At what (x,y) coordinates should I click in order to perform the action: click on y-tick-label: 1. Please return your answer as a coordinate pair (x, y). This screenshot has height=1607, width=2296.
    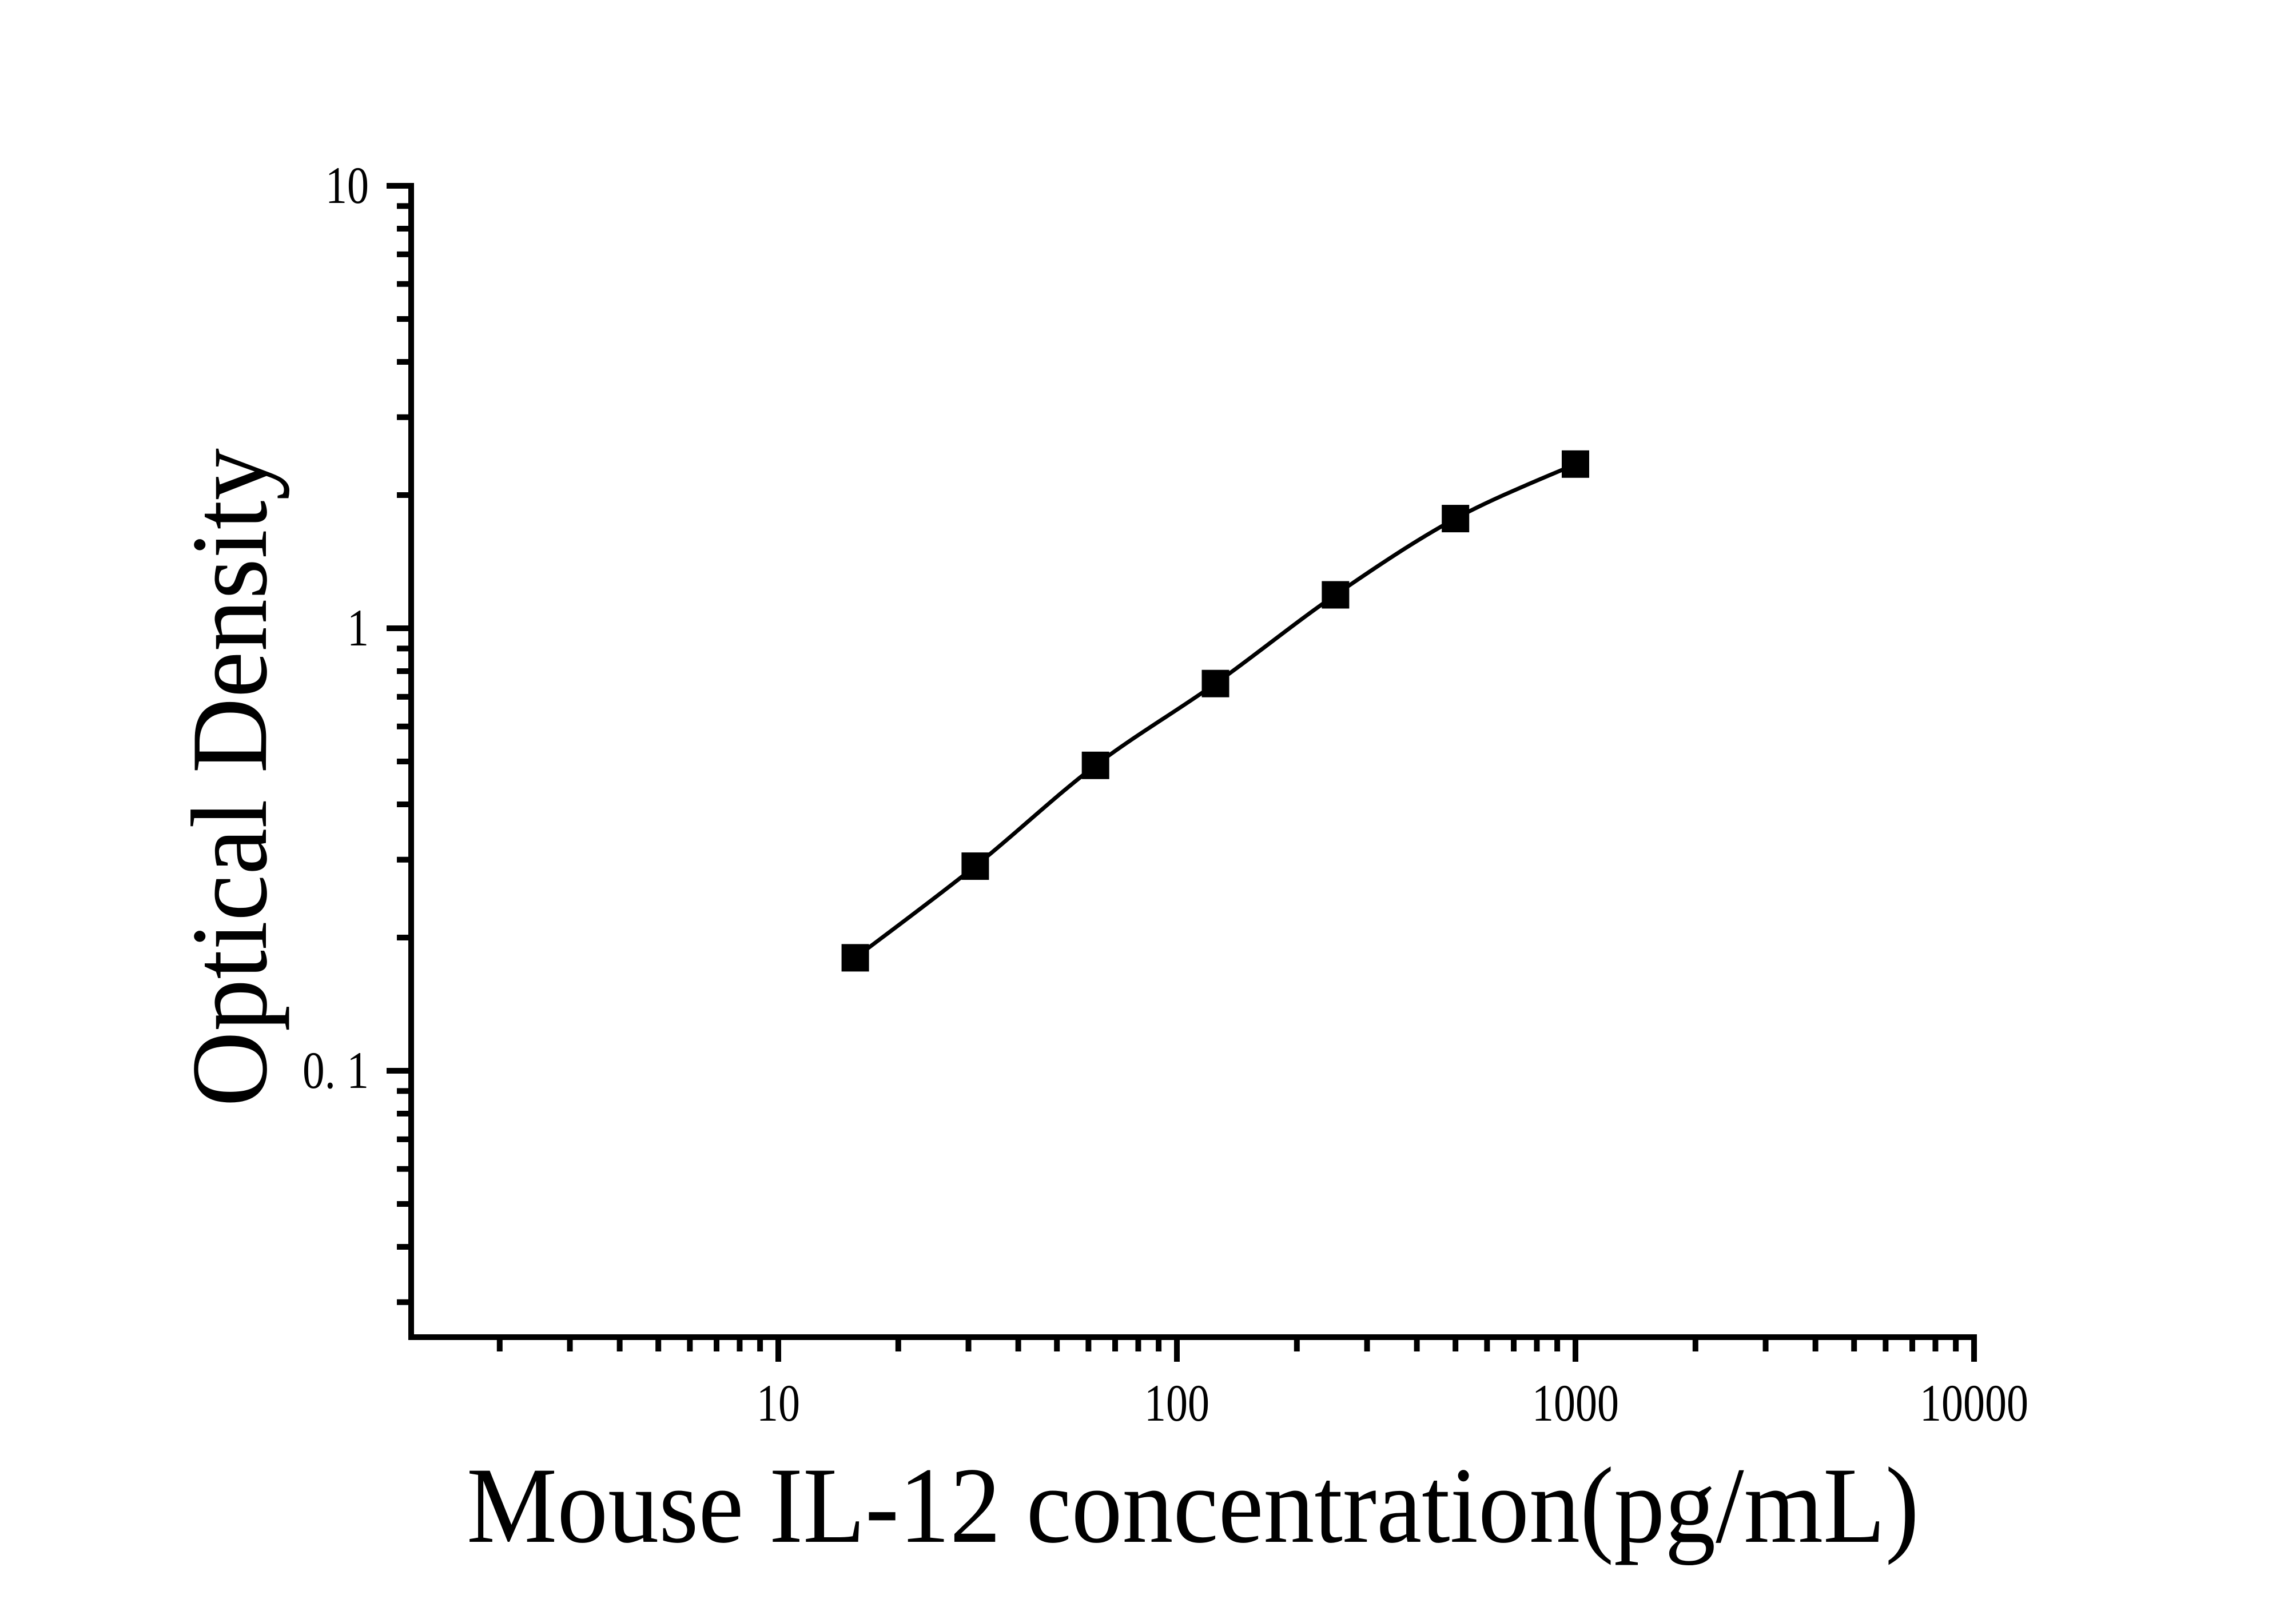
    Looking at the image, I should click on (358, 628).